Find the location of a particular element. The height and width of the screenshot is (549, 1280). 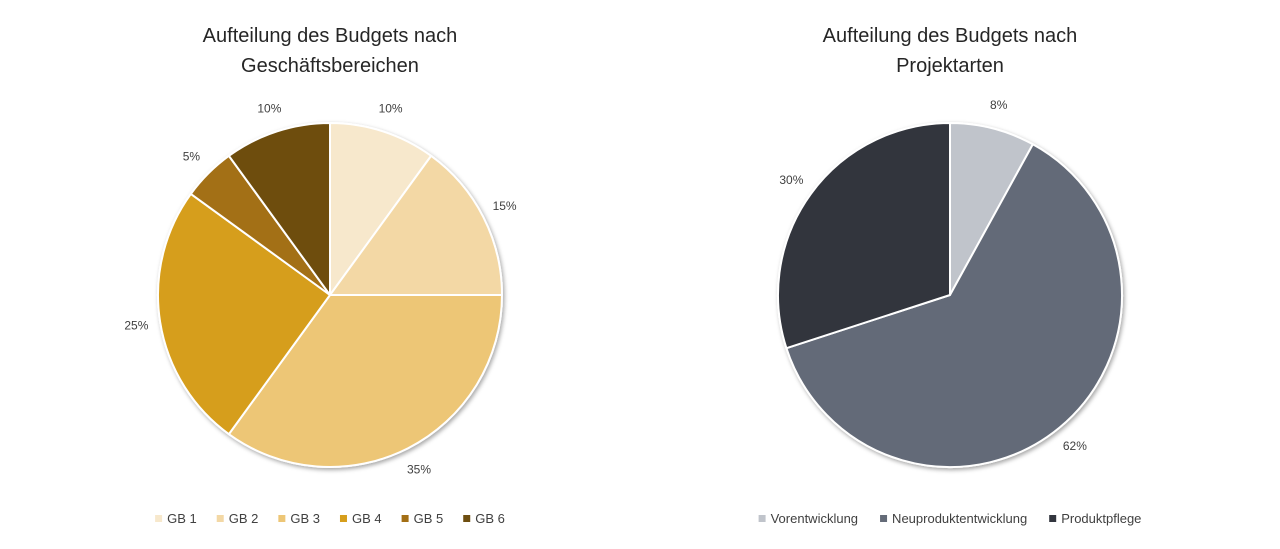

value-label-gb-3: 35% is located at coordinates (419, 470).